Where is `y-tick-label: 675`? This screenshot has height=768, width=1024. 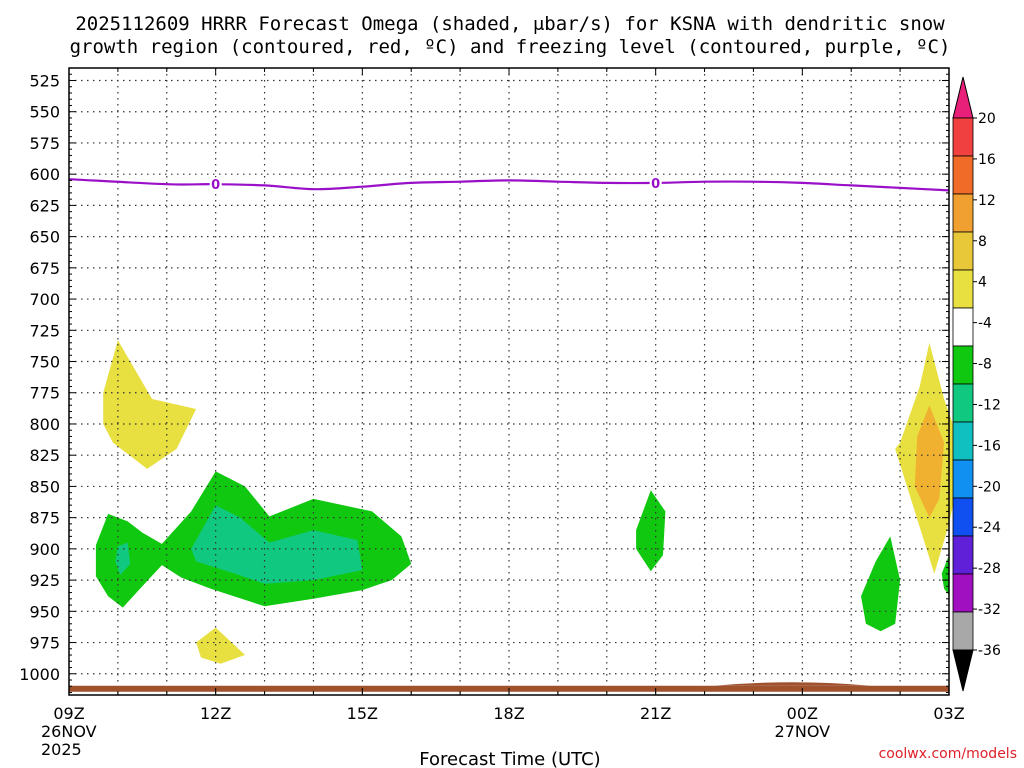
y-tick-label: 675 is located at coordinates (44, 268).